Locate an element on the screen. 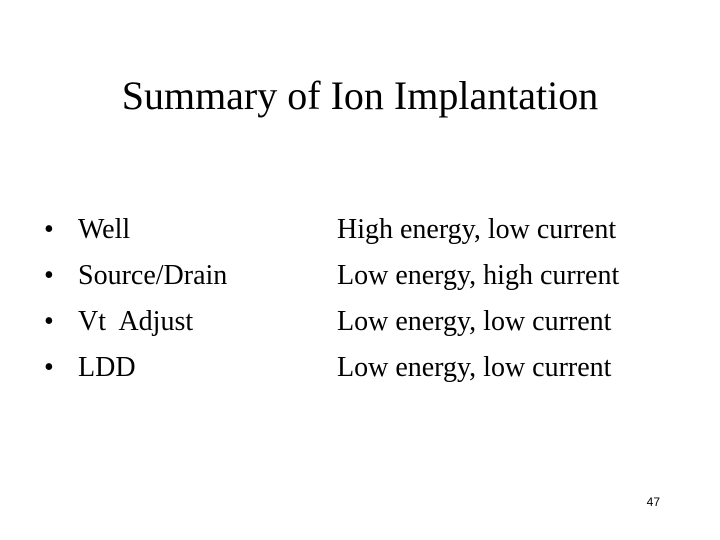 The image size is (720, 540). item-term: Source/Drain is located at coordinates (153, 275).